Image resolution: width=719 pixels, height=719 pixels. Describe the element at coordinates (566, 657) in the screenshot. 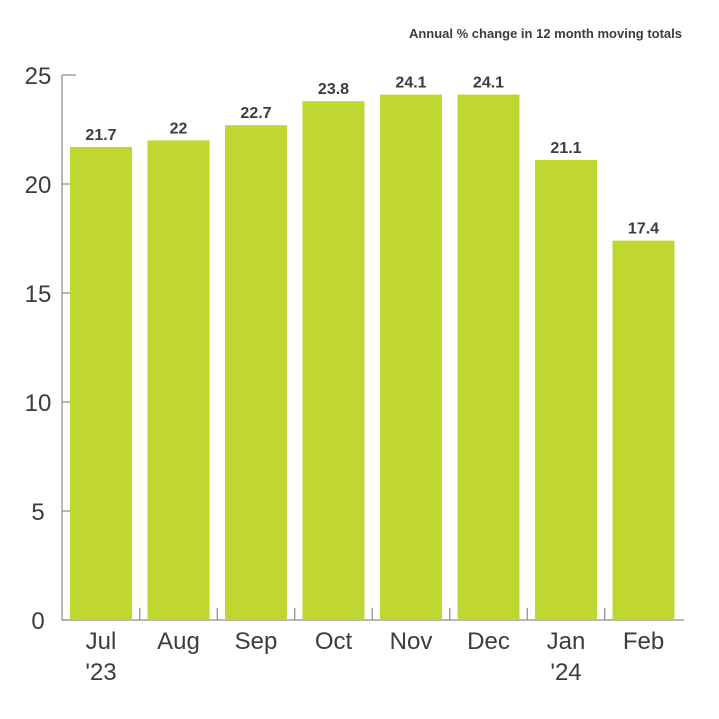

I see `x-tick-label: Jan '24` at that location.